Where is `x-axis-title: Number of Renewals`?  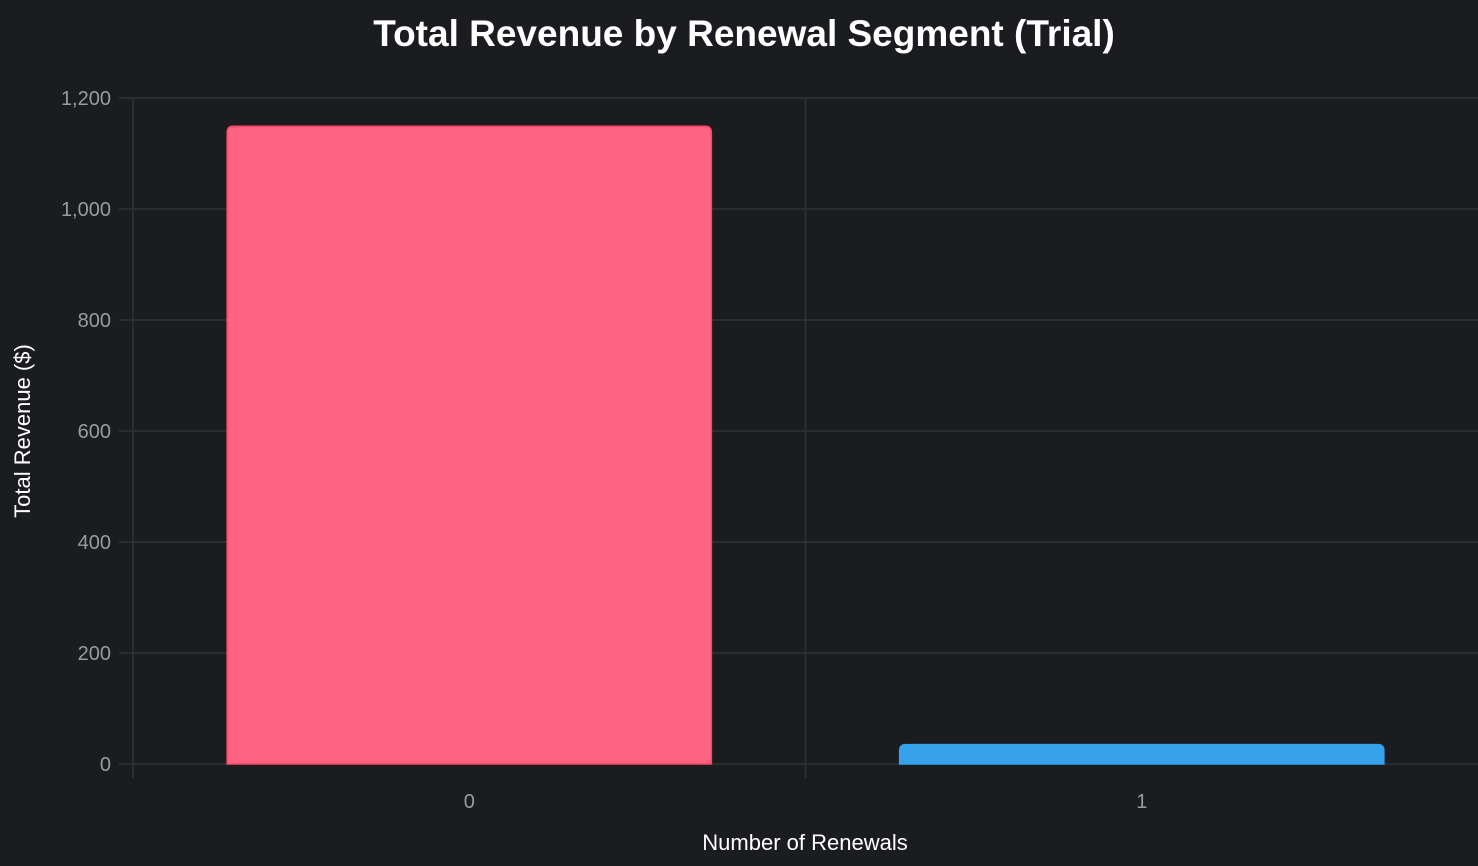 x-axis-title: Number of Renewals is located at coordinates (804, 842).